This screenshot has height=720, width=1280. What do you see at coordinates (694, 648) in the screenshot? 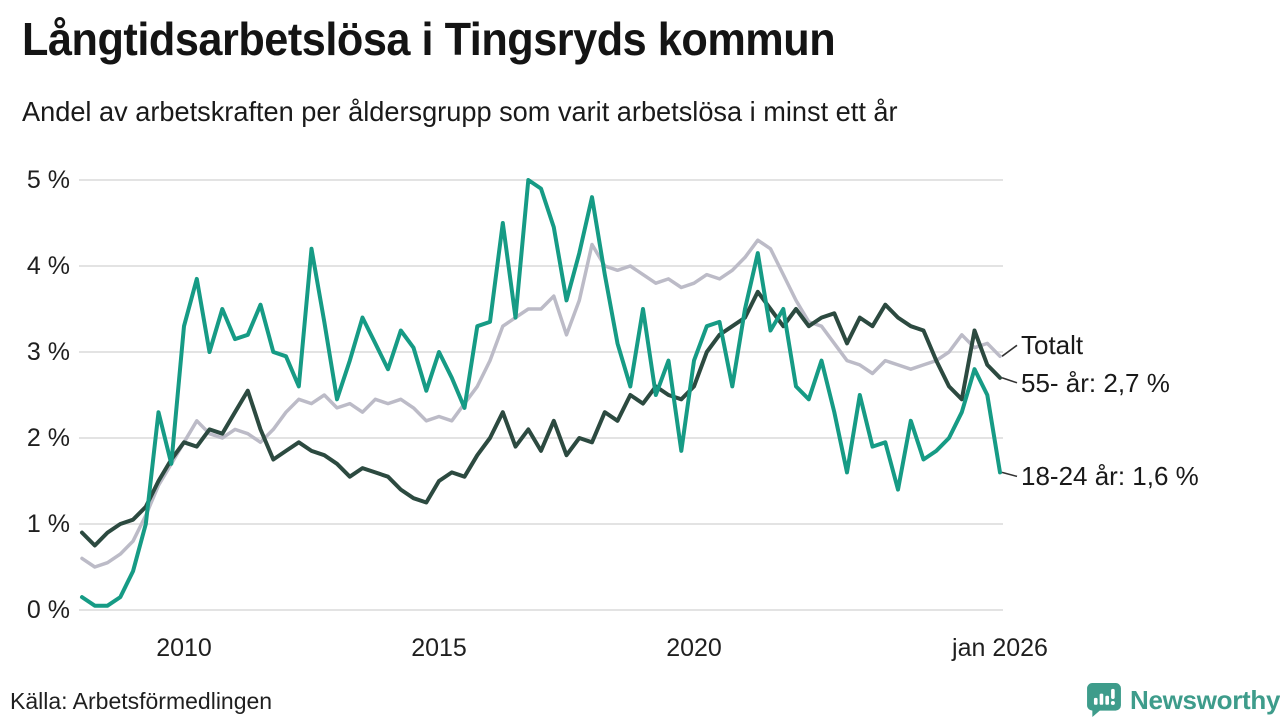
I see `x-axis-label: 2020` at bounding box center [694, 648].